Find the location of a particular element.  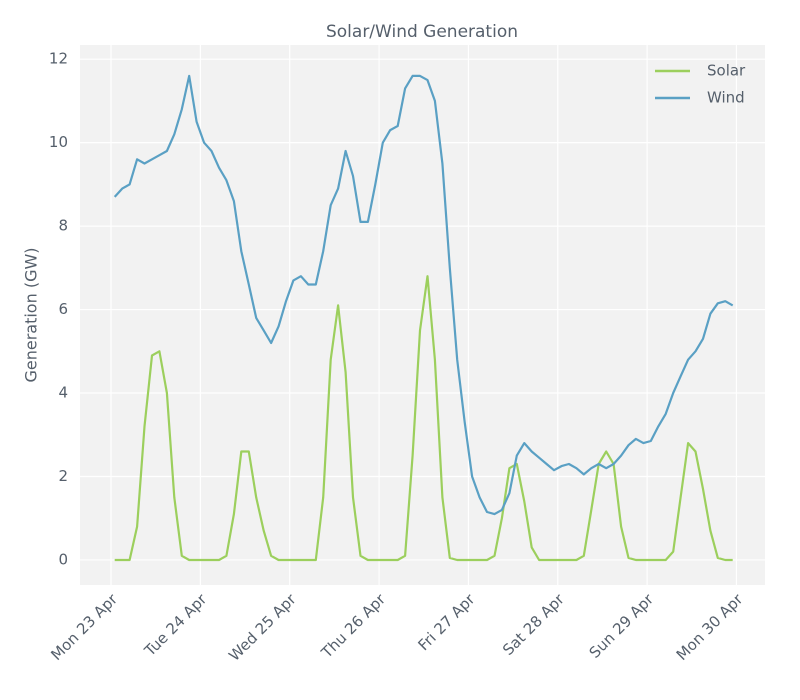

y-tick-label: 2 is located at coordinates (63, 476).